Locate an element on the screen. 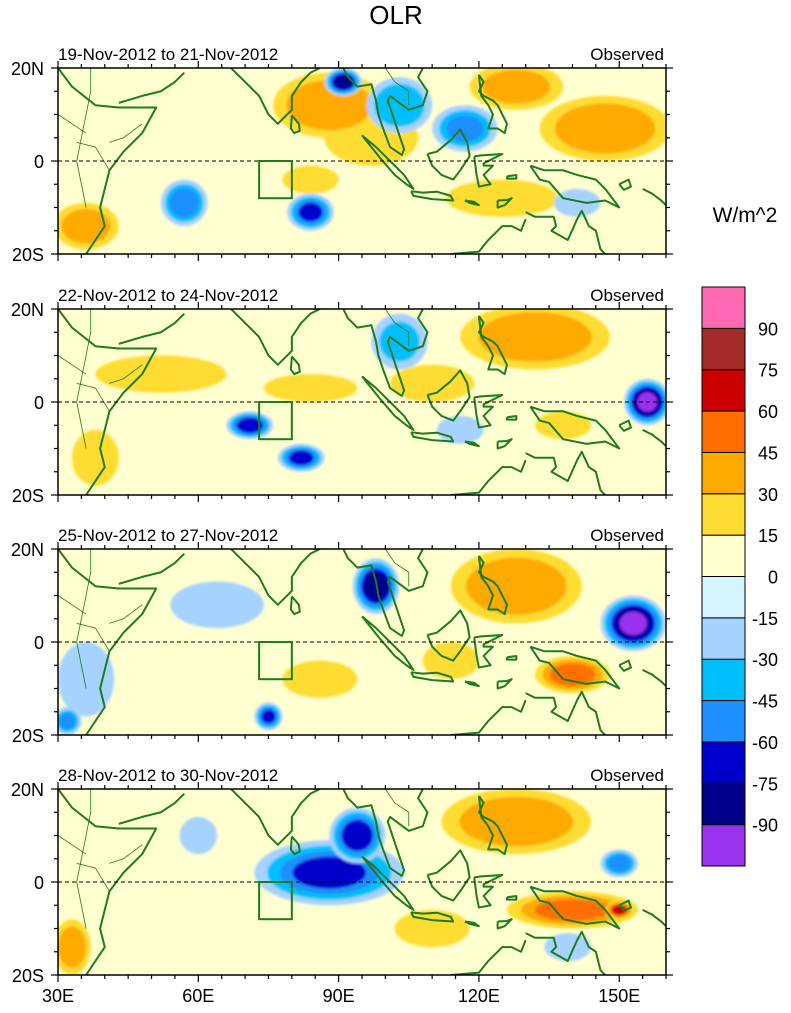  colorbar-label: 75 is located at coordinates (768, 371).